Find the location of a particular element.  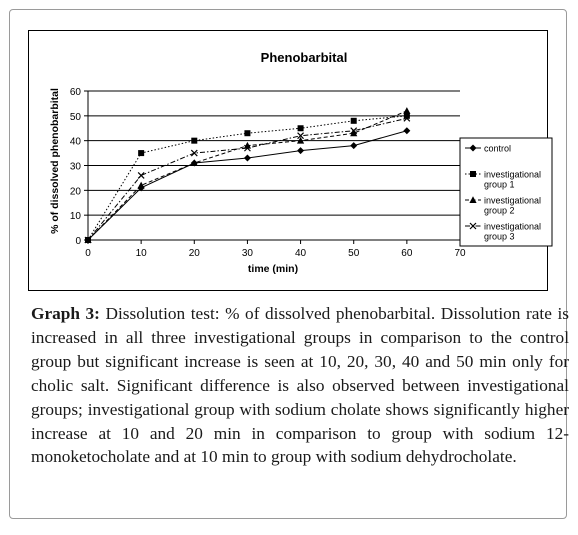

legend-label: investigational group 3 is located at coordinates (512, 232).